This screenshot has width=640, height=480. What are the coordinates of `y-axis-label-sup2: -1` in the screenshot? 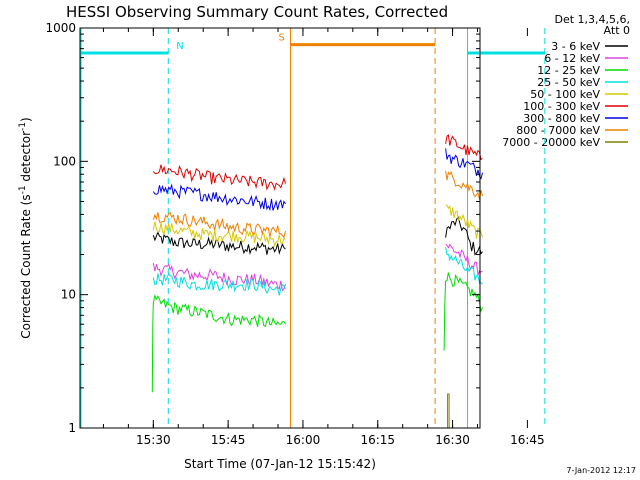 It's located at (23, 126).